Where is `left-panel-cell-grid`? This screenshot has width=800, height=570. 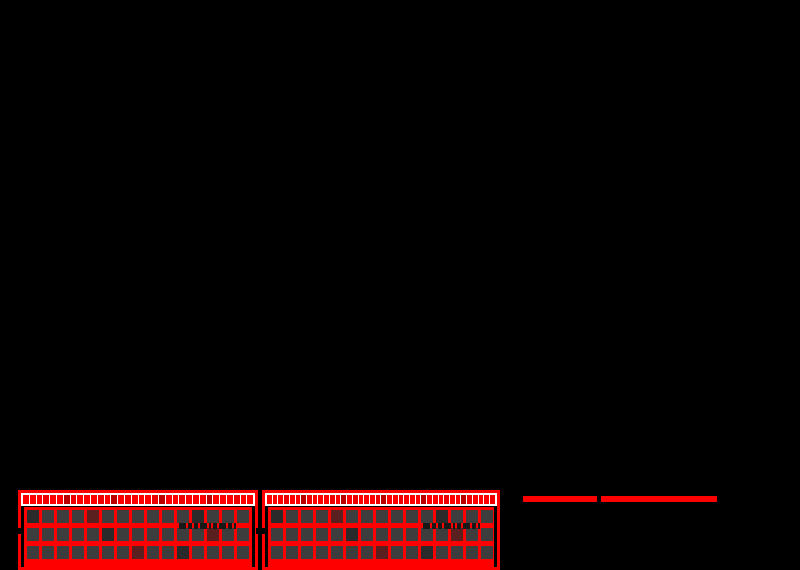
left-panel-cell-grid is located at coordinates (138, 537).